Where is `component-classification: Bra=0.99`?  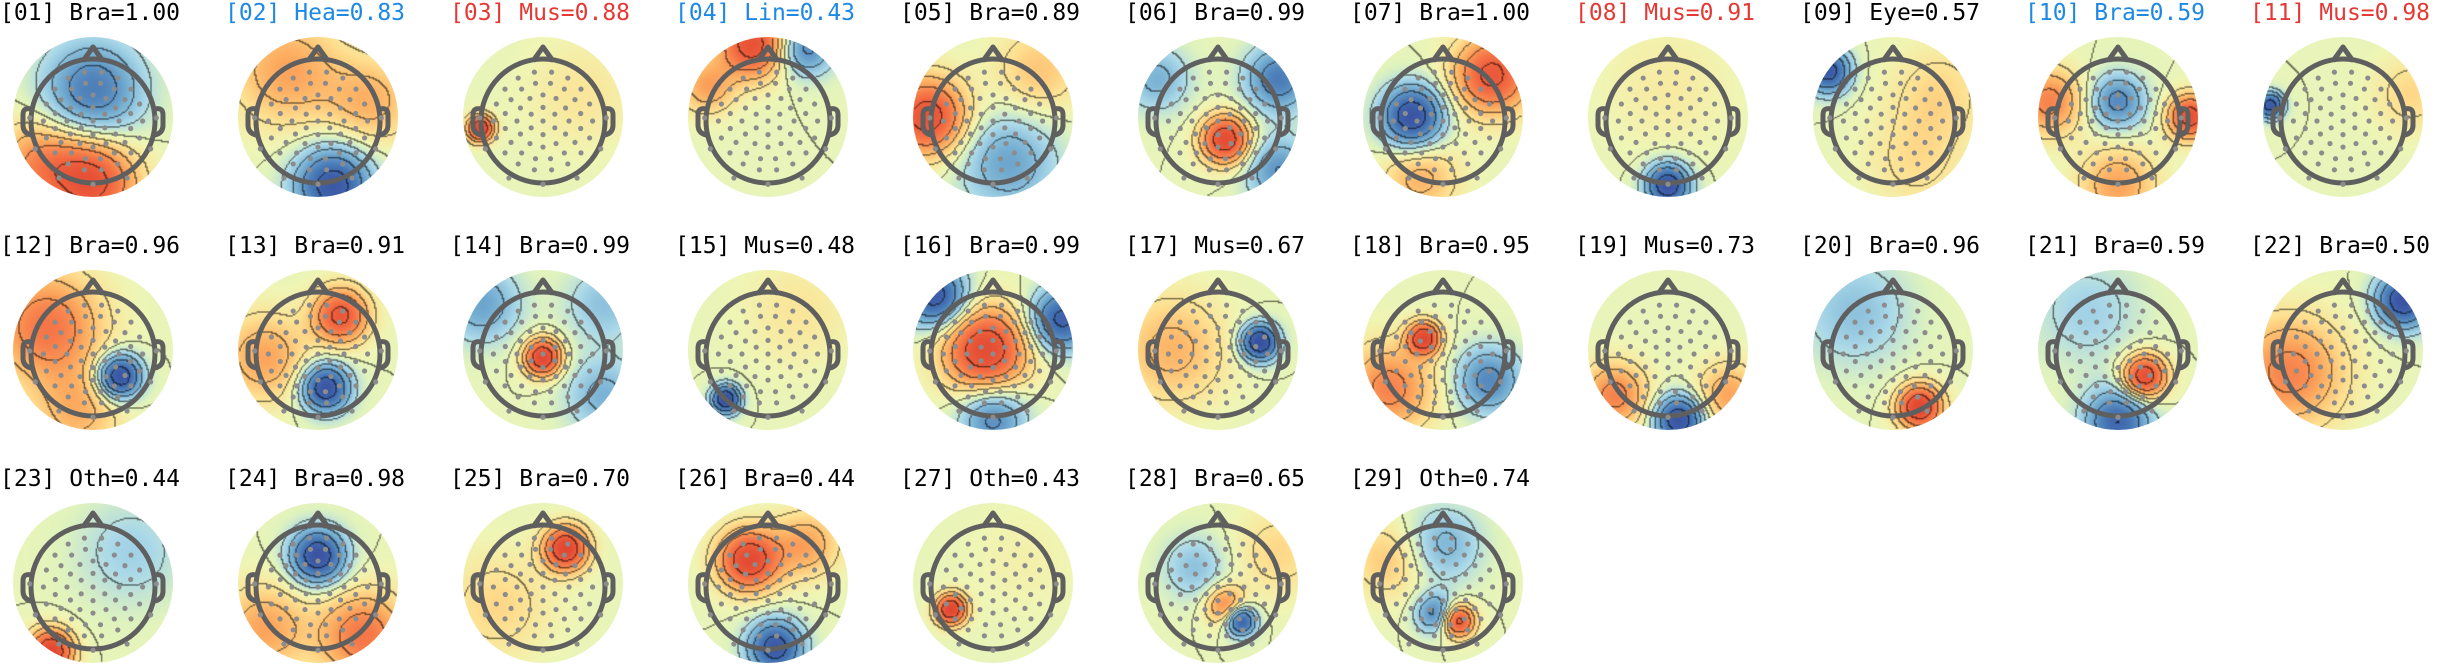
component-classification: Bra=0.99 is located at coordinates (1025, 246).